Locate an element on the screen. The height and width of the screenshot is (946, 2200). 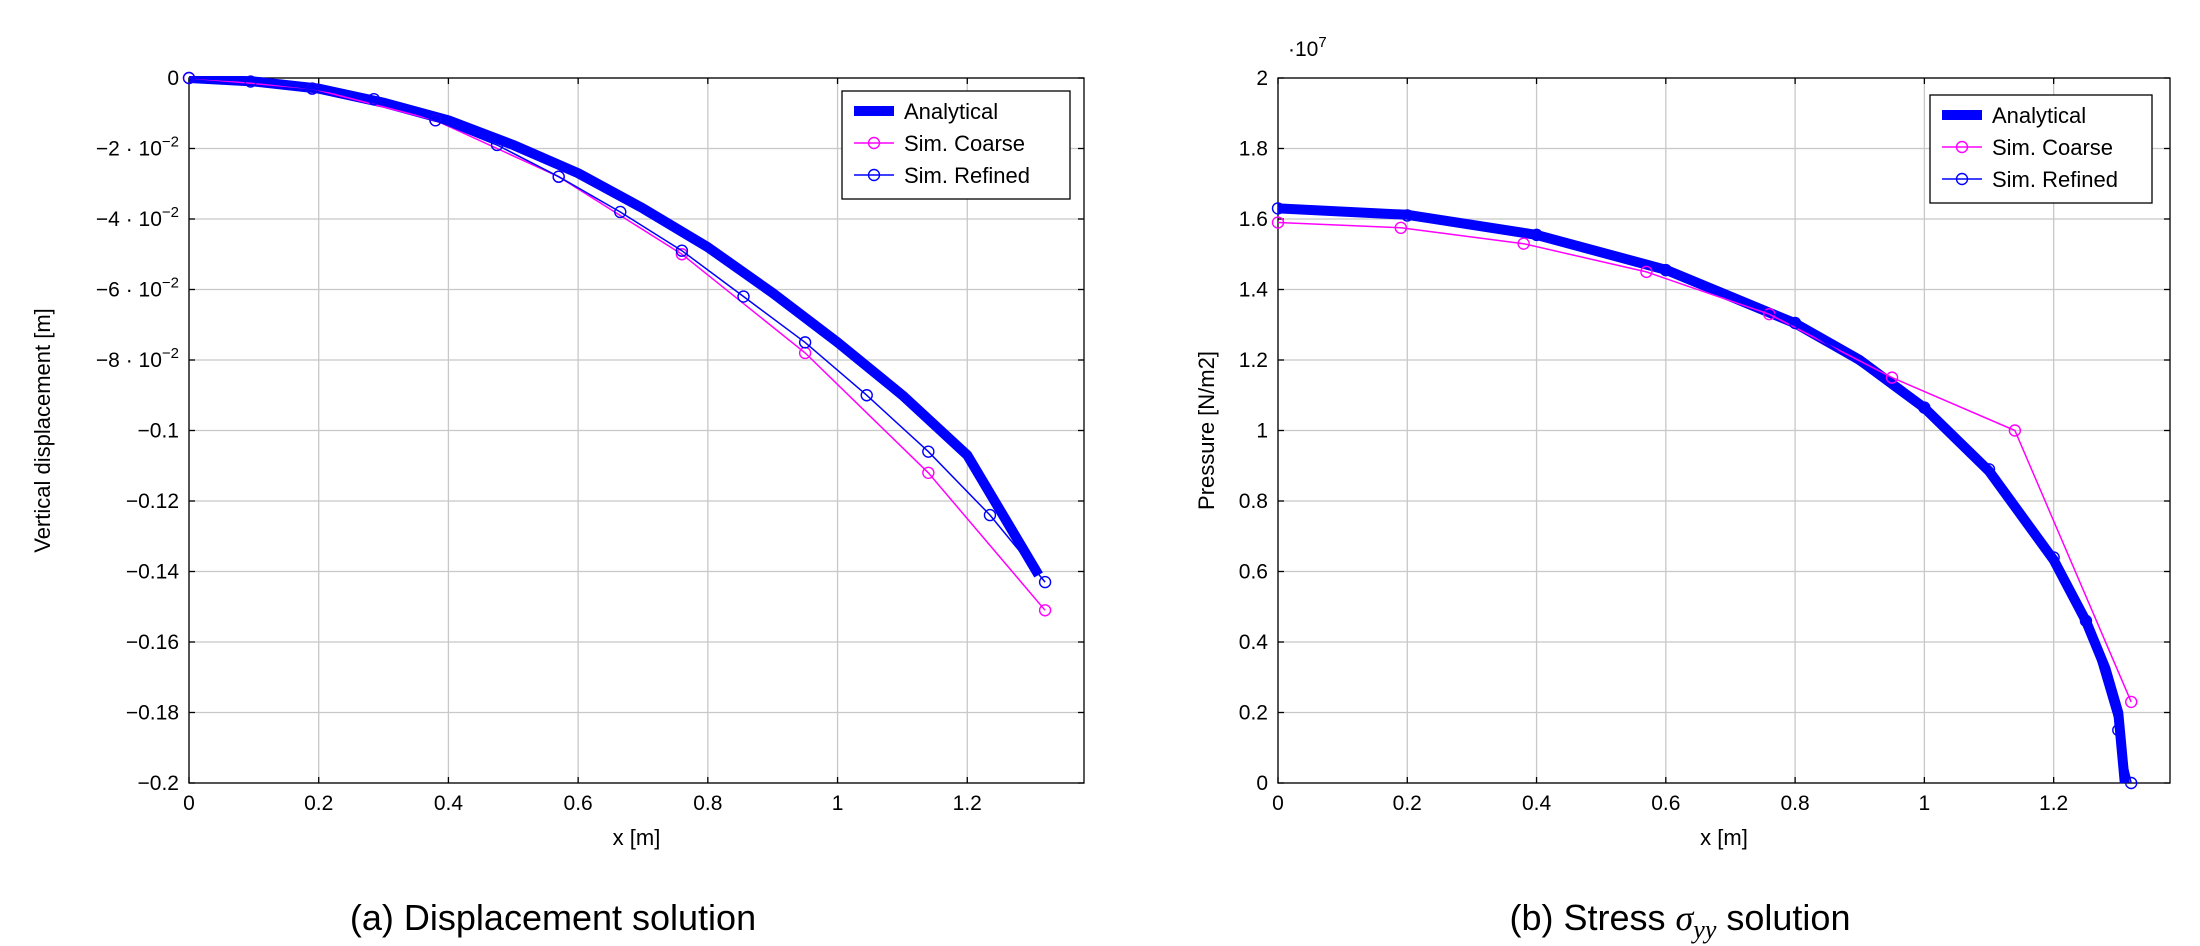
y-tick-label: −0.16 is located at coordinates (152, 642).